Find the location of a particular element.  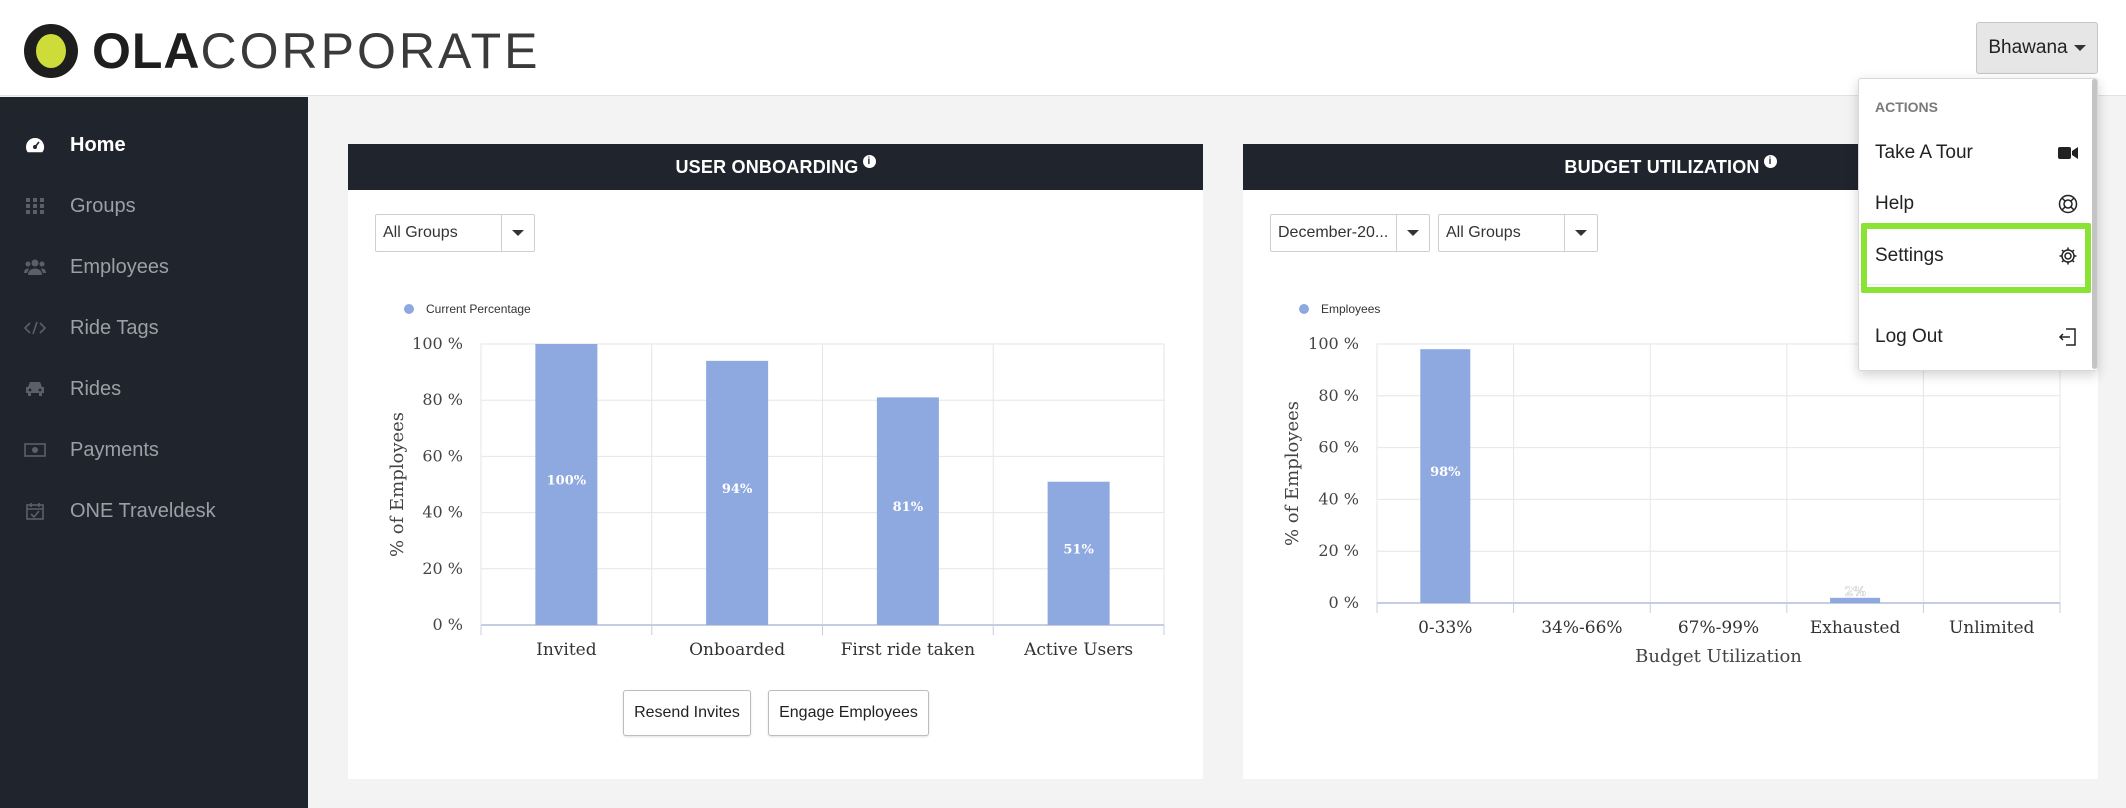

caret-down-icon is located at coordinates (2079, 48).